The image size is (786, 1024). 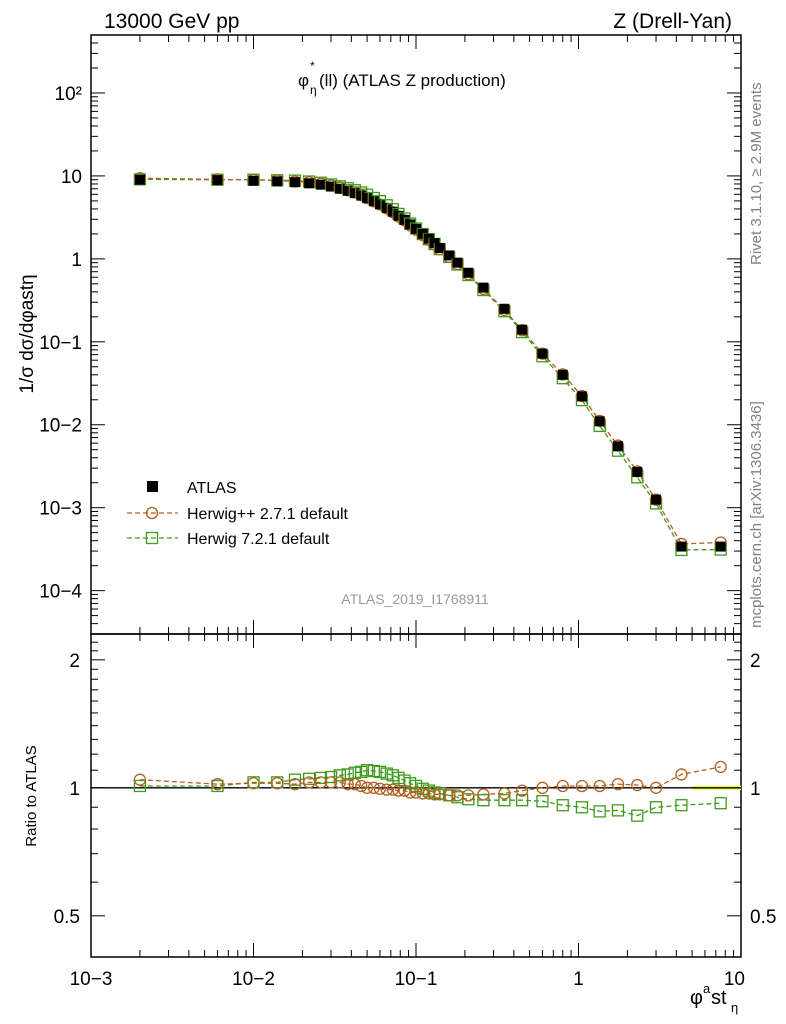 What do you see at coordinates (415, 599) in the screenshot?
I see `analysis-watermark: ATLAS_2019_I1768911` at bounding box center [415, 599].